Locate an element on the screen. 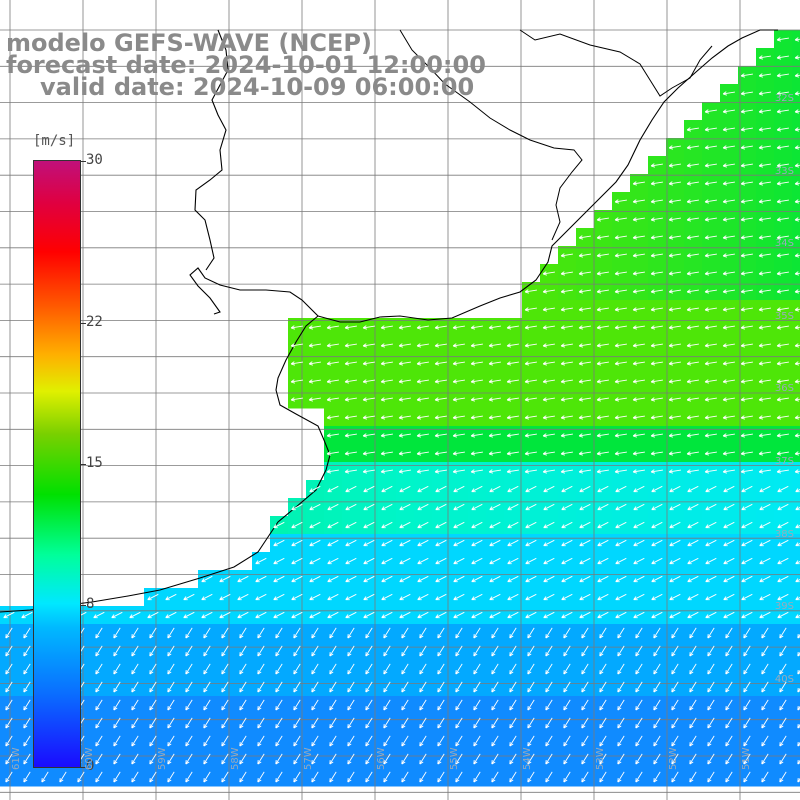 This screenshot has height=800, width=800. wind-speed-cell is located at coordinates (796, 759).